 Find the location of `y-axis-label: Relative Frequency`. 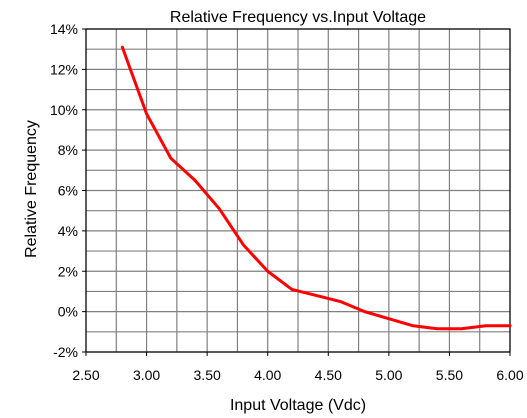

y-axis-label: Relative Frequency is located at coordinates (31, 189).